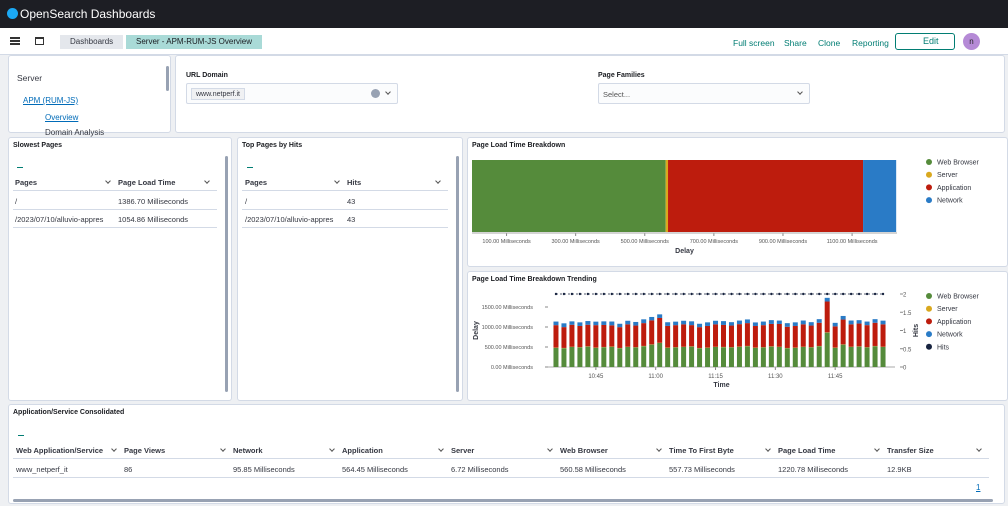 Image resolution: width=1008 pixels, height=506 pixels. What do you see at coordinates (292, 93) in the screenshot?
I see `url-domain-combo: www.netperf.it` at bounding box center [292, 93].